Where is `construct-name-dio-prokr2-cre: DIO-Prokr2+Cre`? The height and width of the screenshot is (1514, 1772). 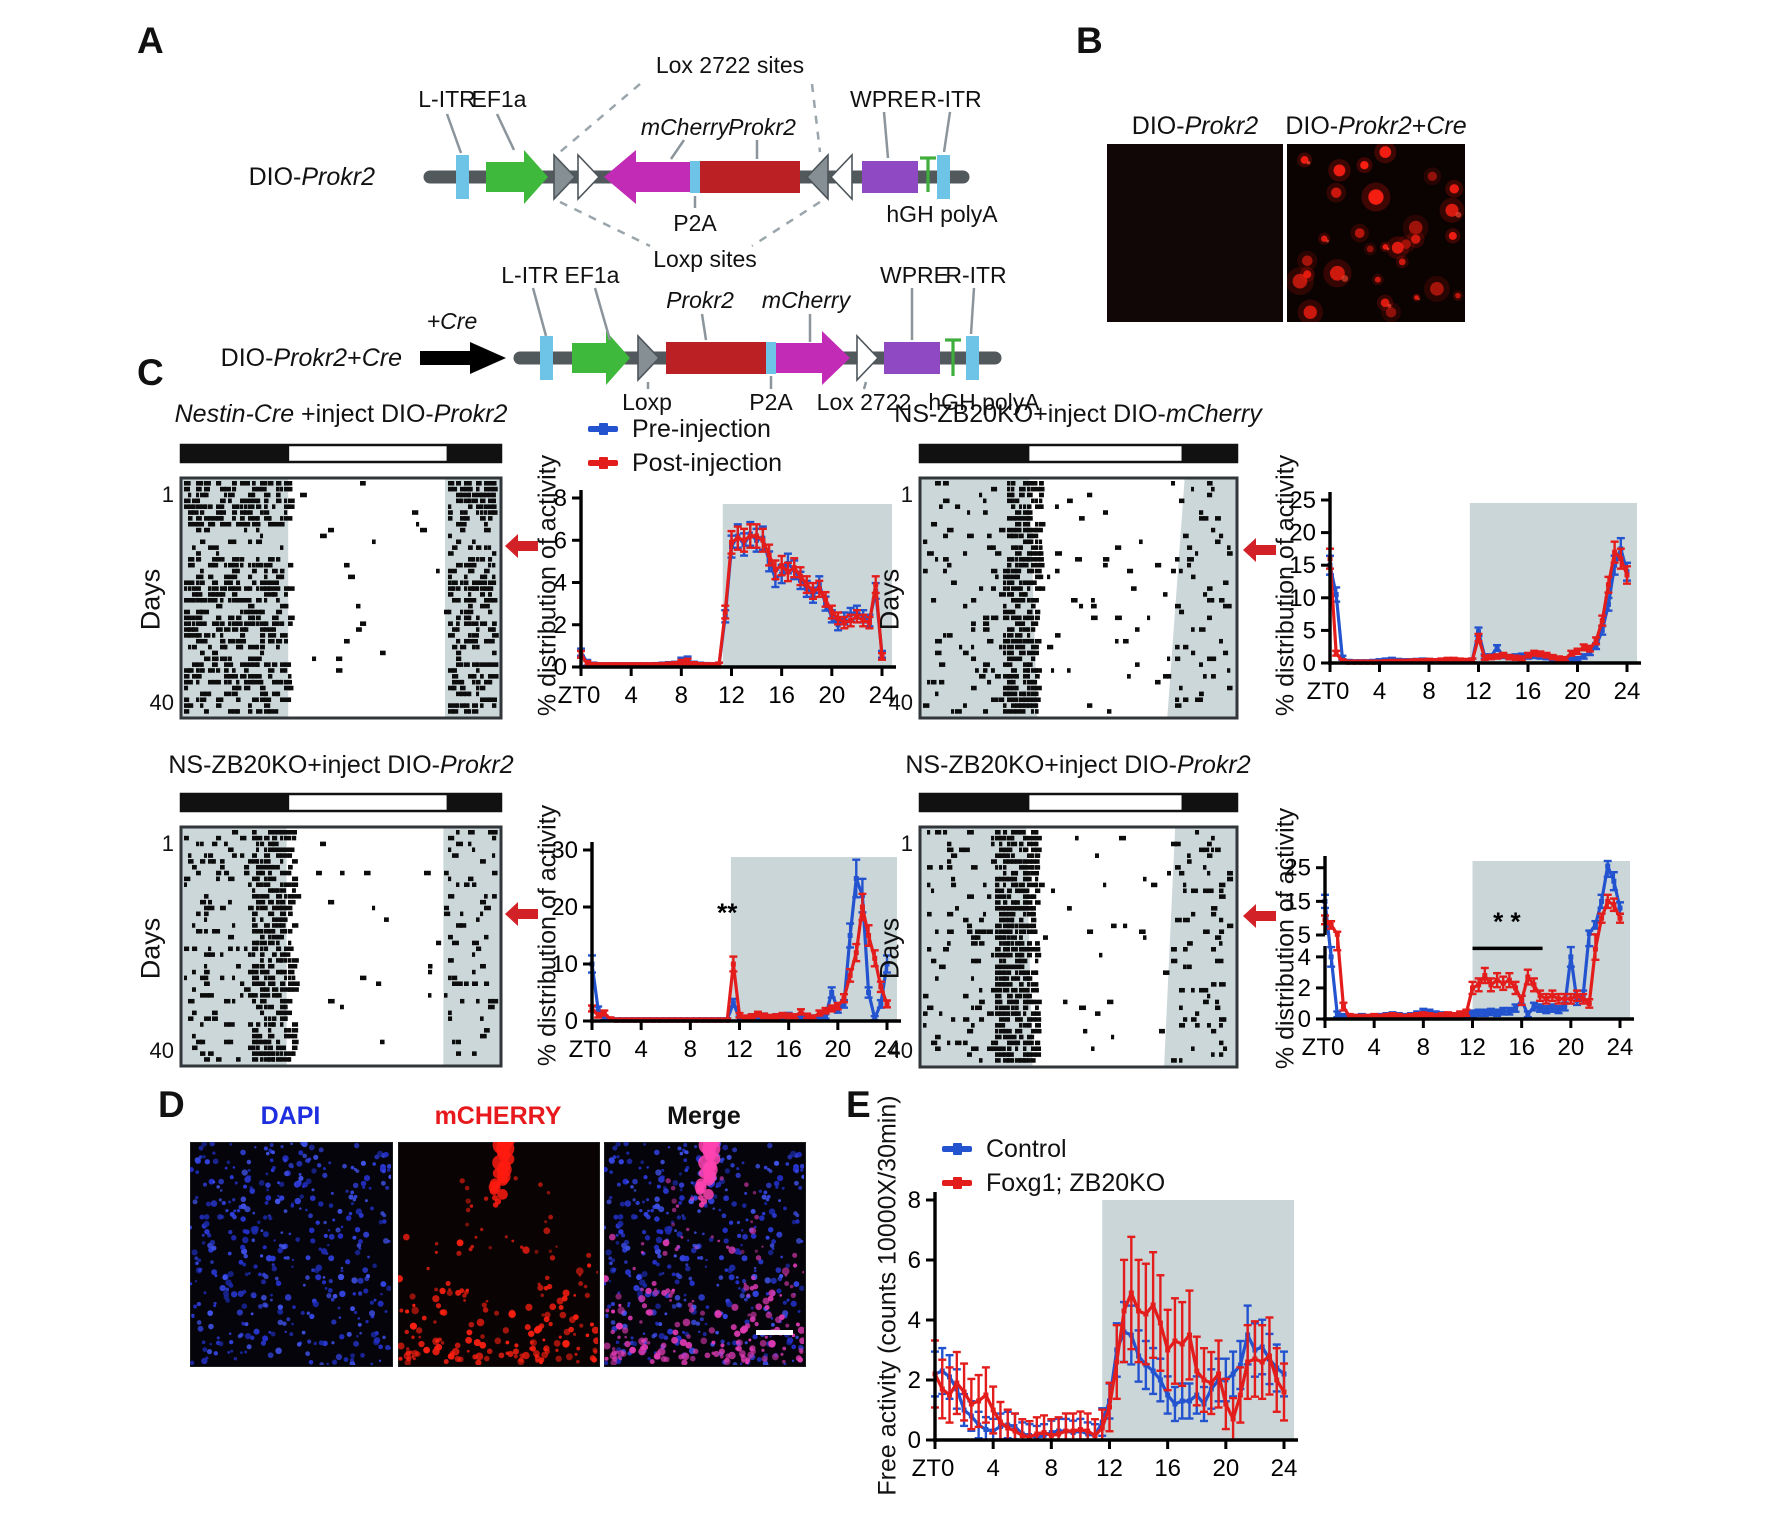
construct-name-dio-prokr2-cre: DIO-Prokr2+Cre is located at coordinates (311, 358).